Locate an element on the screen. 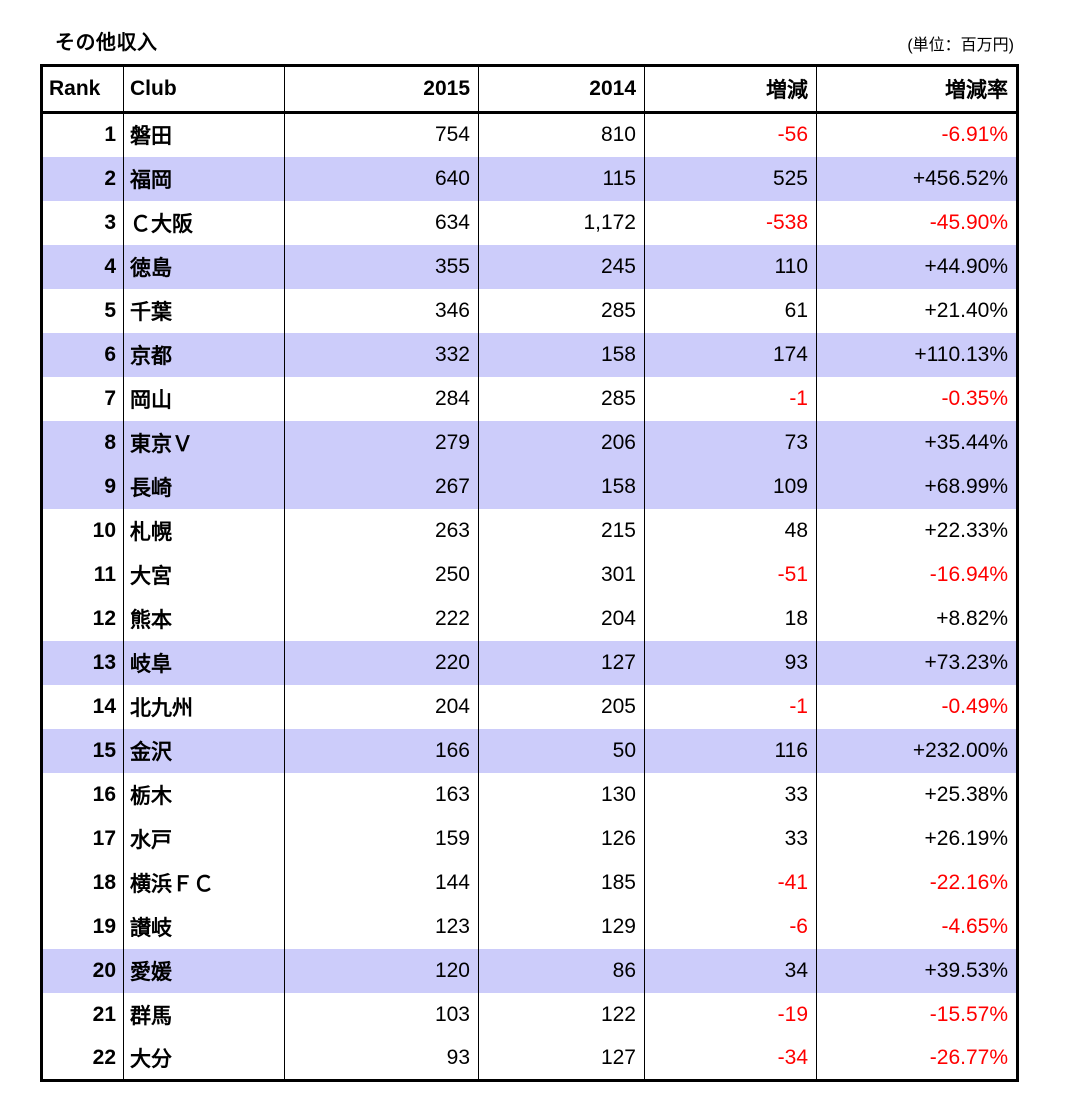 This screenshot has width=1086, height=1116. club-cell: 長崎 is located at coordinates (204, 486).